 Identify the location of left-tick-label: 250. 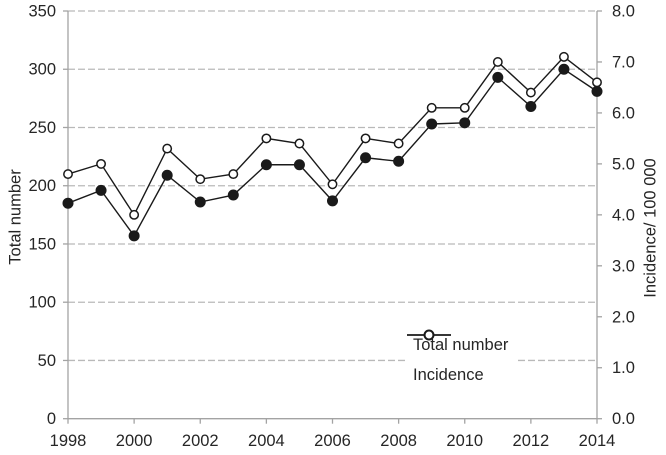
(42, 128).